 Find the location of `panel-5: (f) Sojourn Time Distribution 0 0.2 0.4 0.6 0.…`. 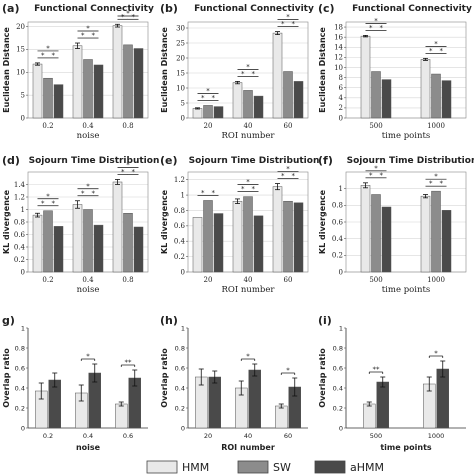

panel-5: (f) Sojourn Time Distribution 0 0.2 0.4 0.6 0.… is located at coordinates (396, 224).